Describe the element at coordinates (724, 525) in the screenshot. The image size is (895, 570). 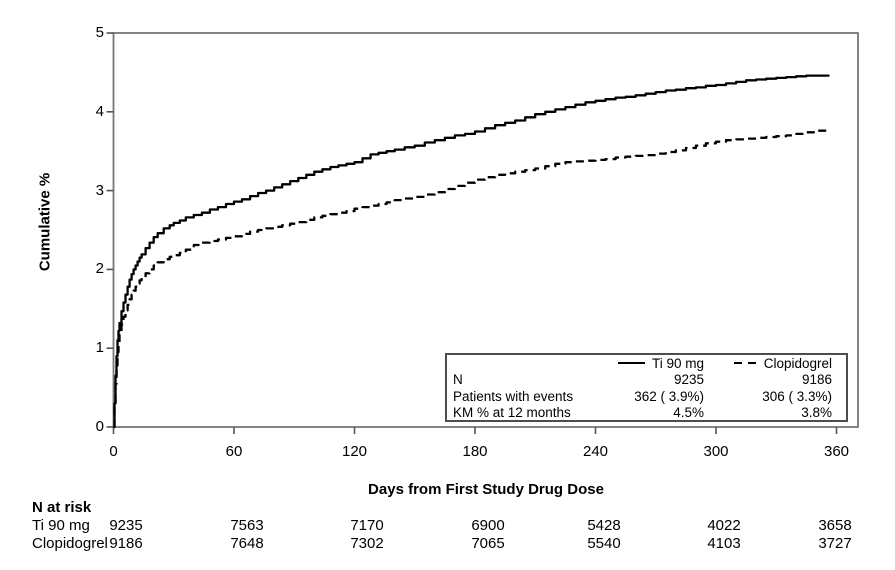
I see `n-at-risk-value: 4022` at that location.